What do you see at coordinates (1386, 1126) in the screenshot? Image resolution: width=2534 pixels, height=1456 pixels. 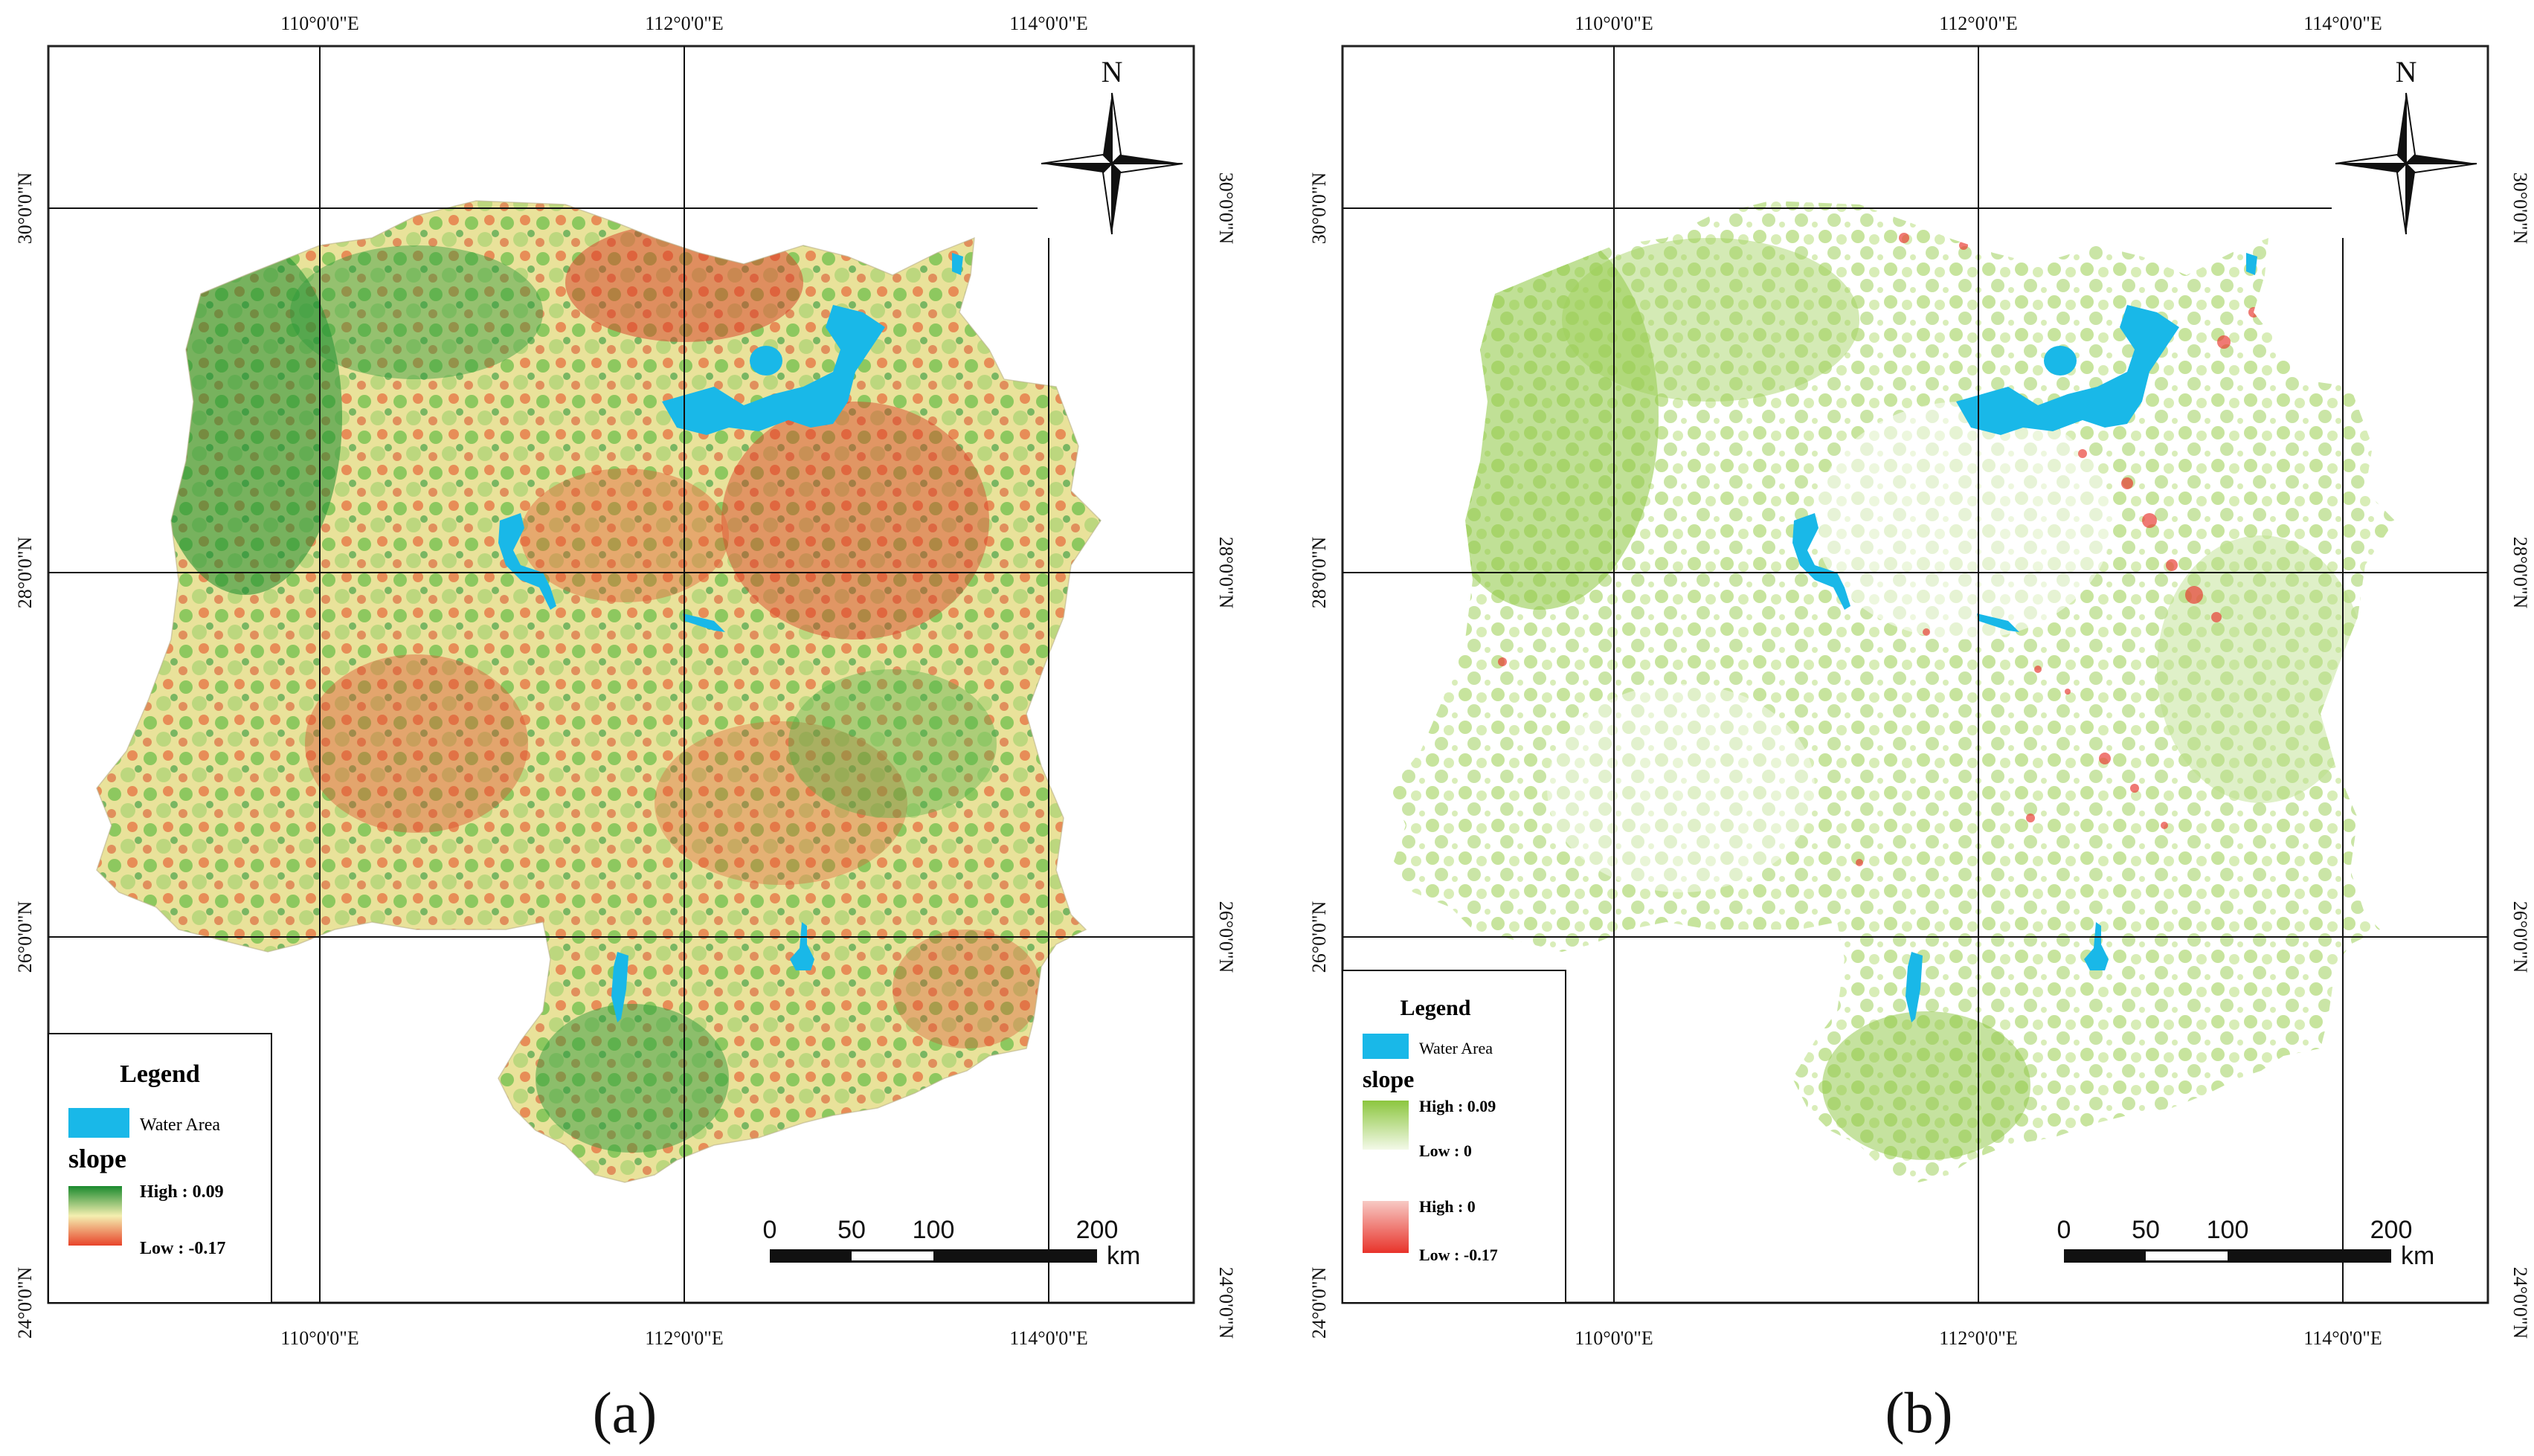 I see `slope-ramp-positive` at bounding box center [1386, 1126].